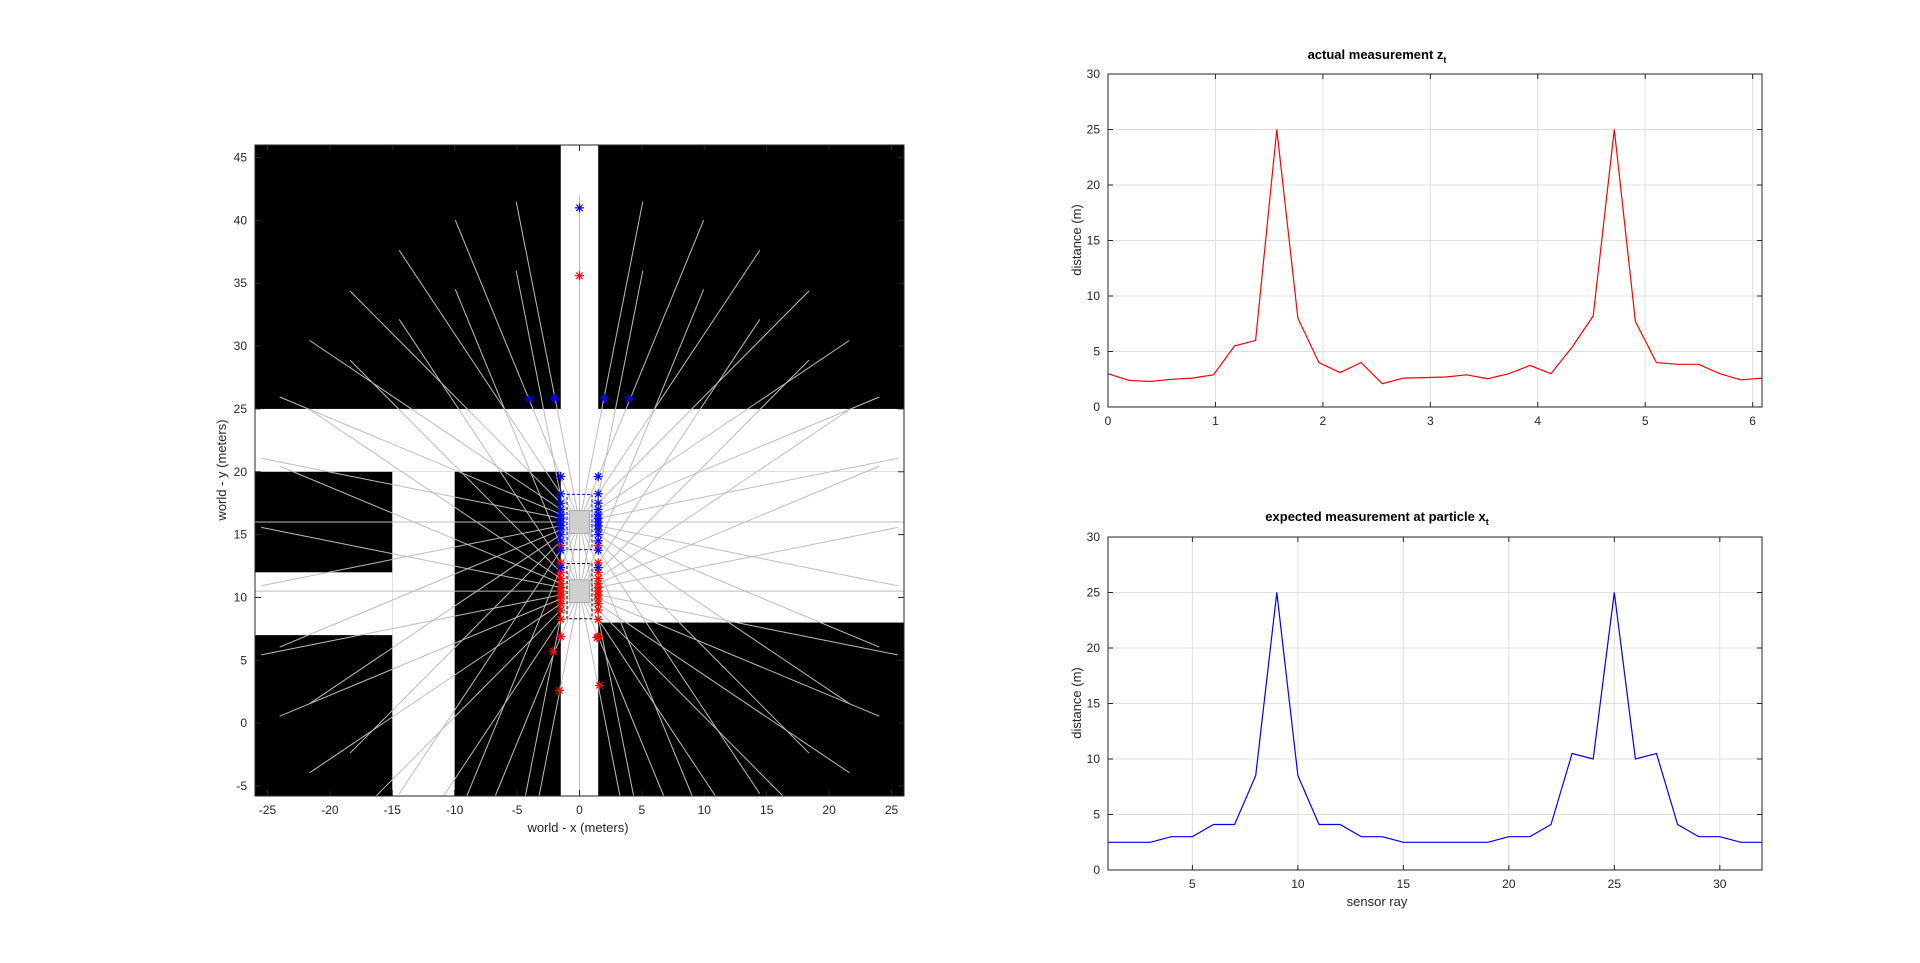 Image resolution: width=1920 pixels, height=963 pixels. I want to click on expected-layer: 5 10 15 20 25 30 0 5 10 15 20 25 30, so click(1425, 710).